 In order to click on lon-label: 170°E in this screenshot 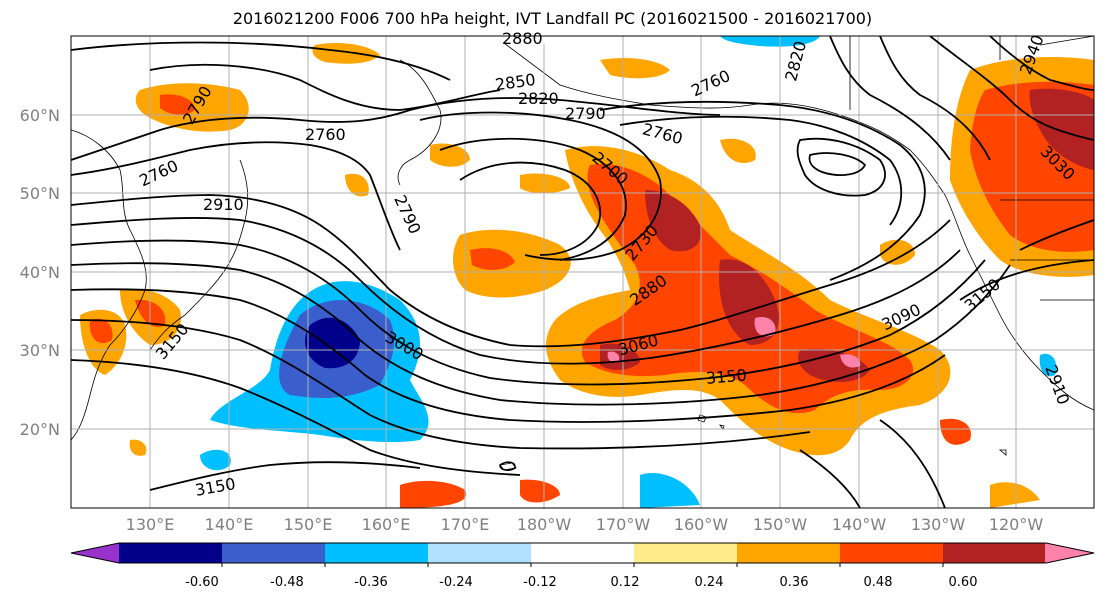, I will do `click(465, 524)`.